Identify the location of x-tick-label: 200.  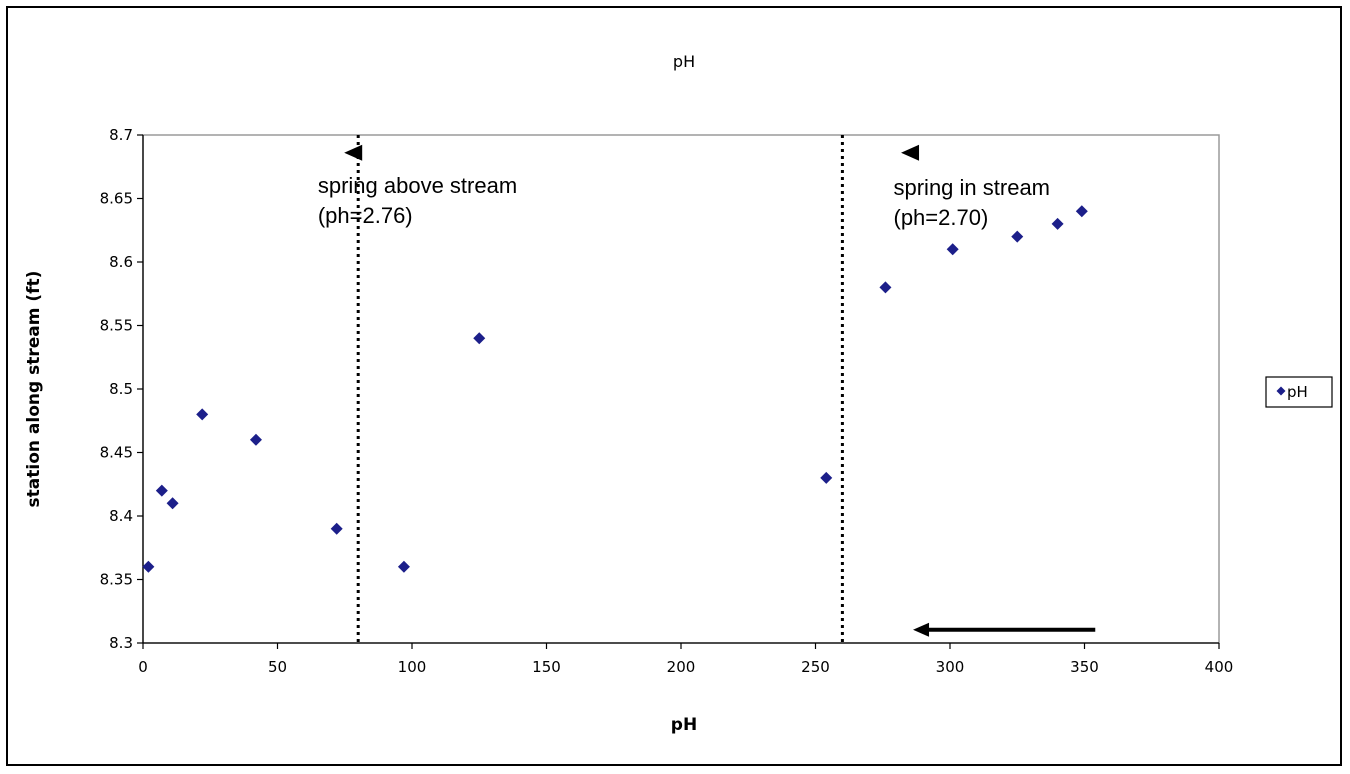
(681, 667).